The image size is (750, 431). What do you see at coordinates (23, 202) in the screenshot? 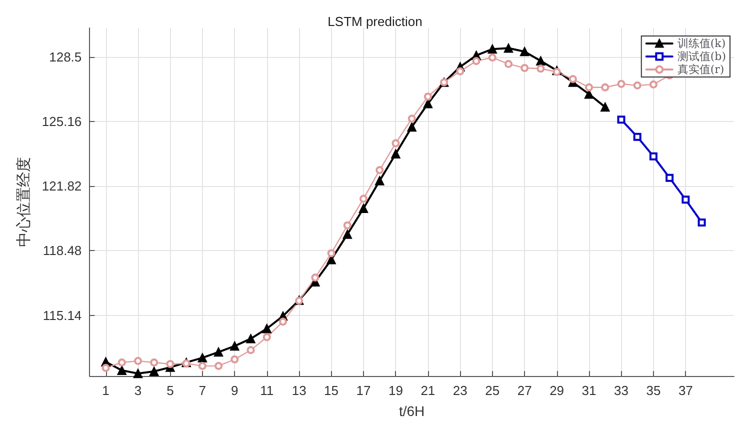
I see `y-axis-title: 中心位置经度` at bounding box center [23, 202].